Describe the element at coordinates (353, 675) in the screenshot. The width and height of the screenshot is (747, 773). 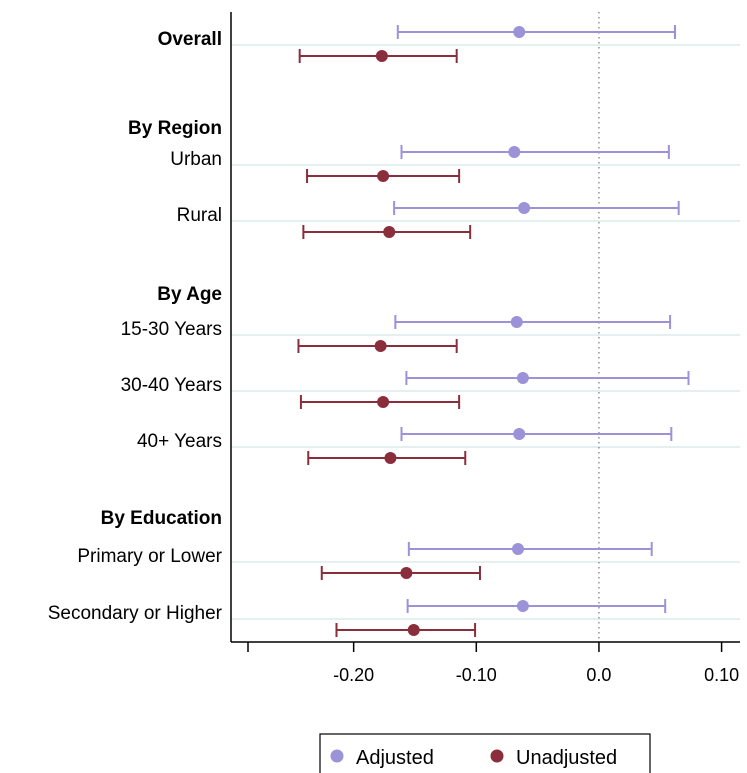
I see `x-tick-label-0: -0.20` at that location.